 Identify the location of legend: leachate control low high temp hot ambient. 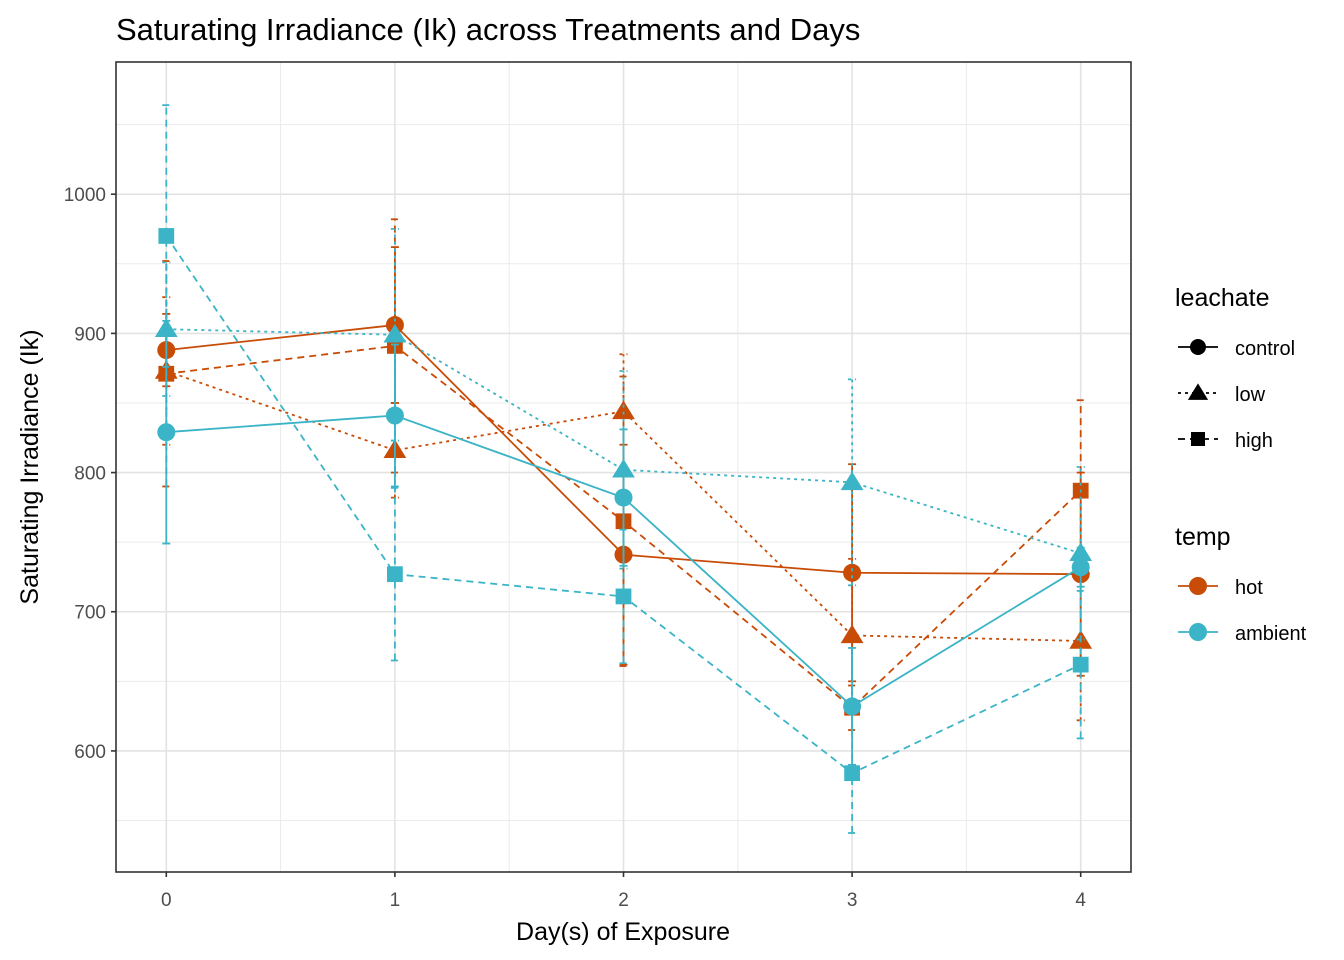
(1241, 464).